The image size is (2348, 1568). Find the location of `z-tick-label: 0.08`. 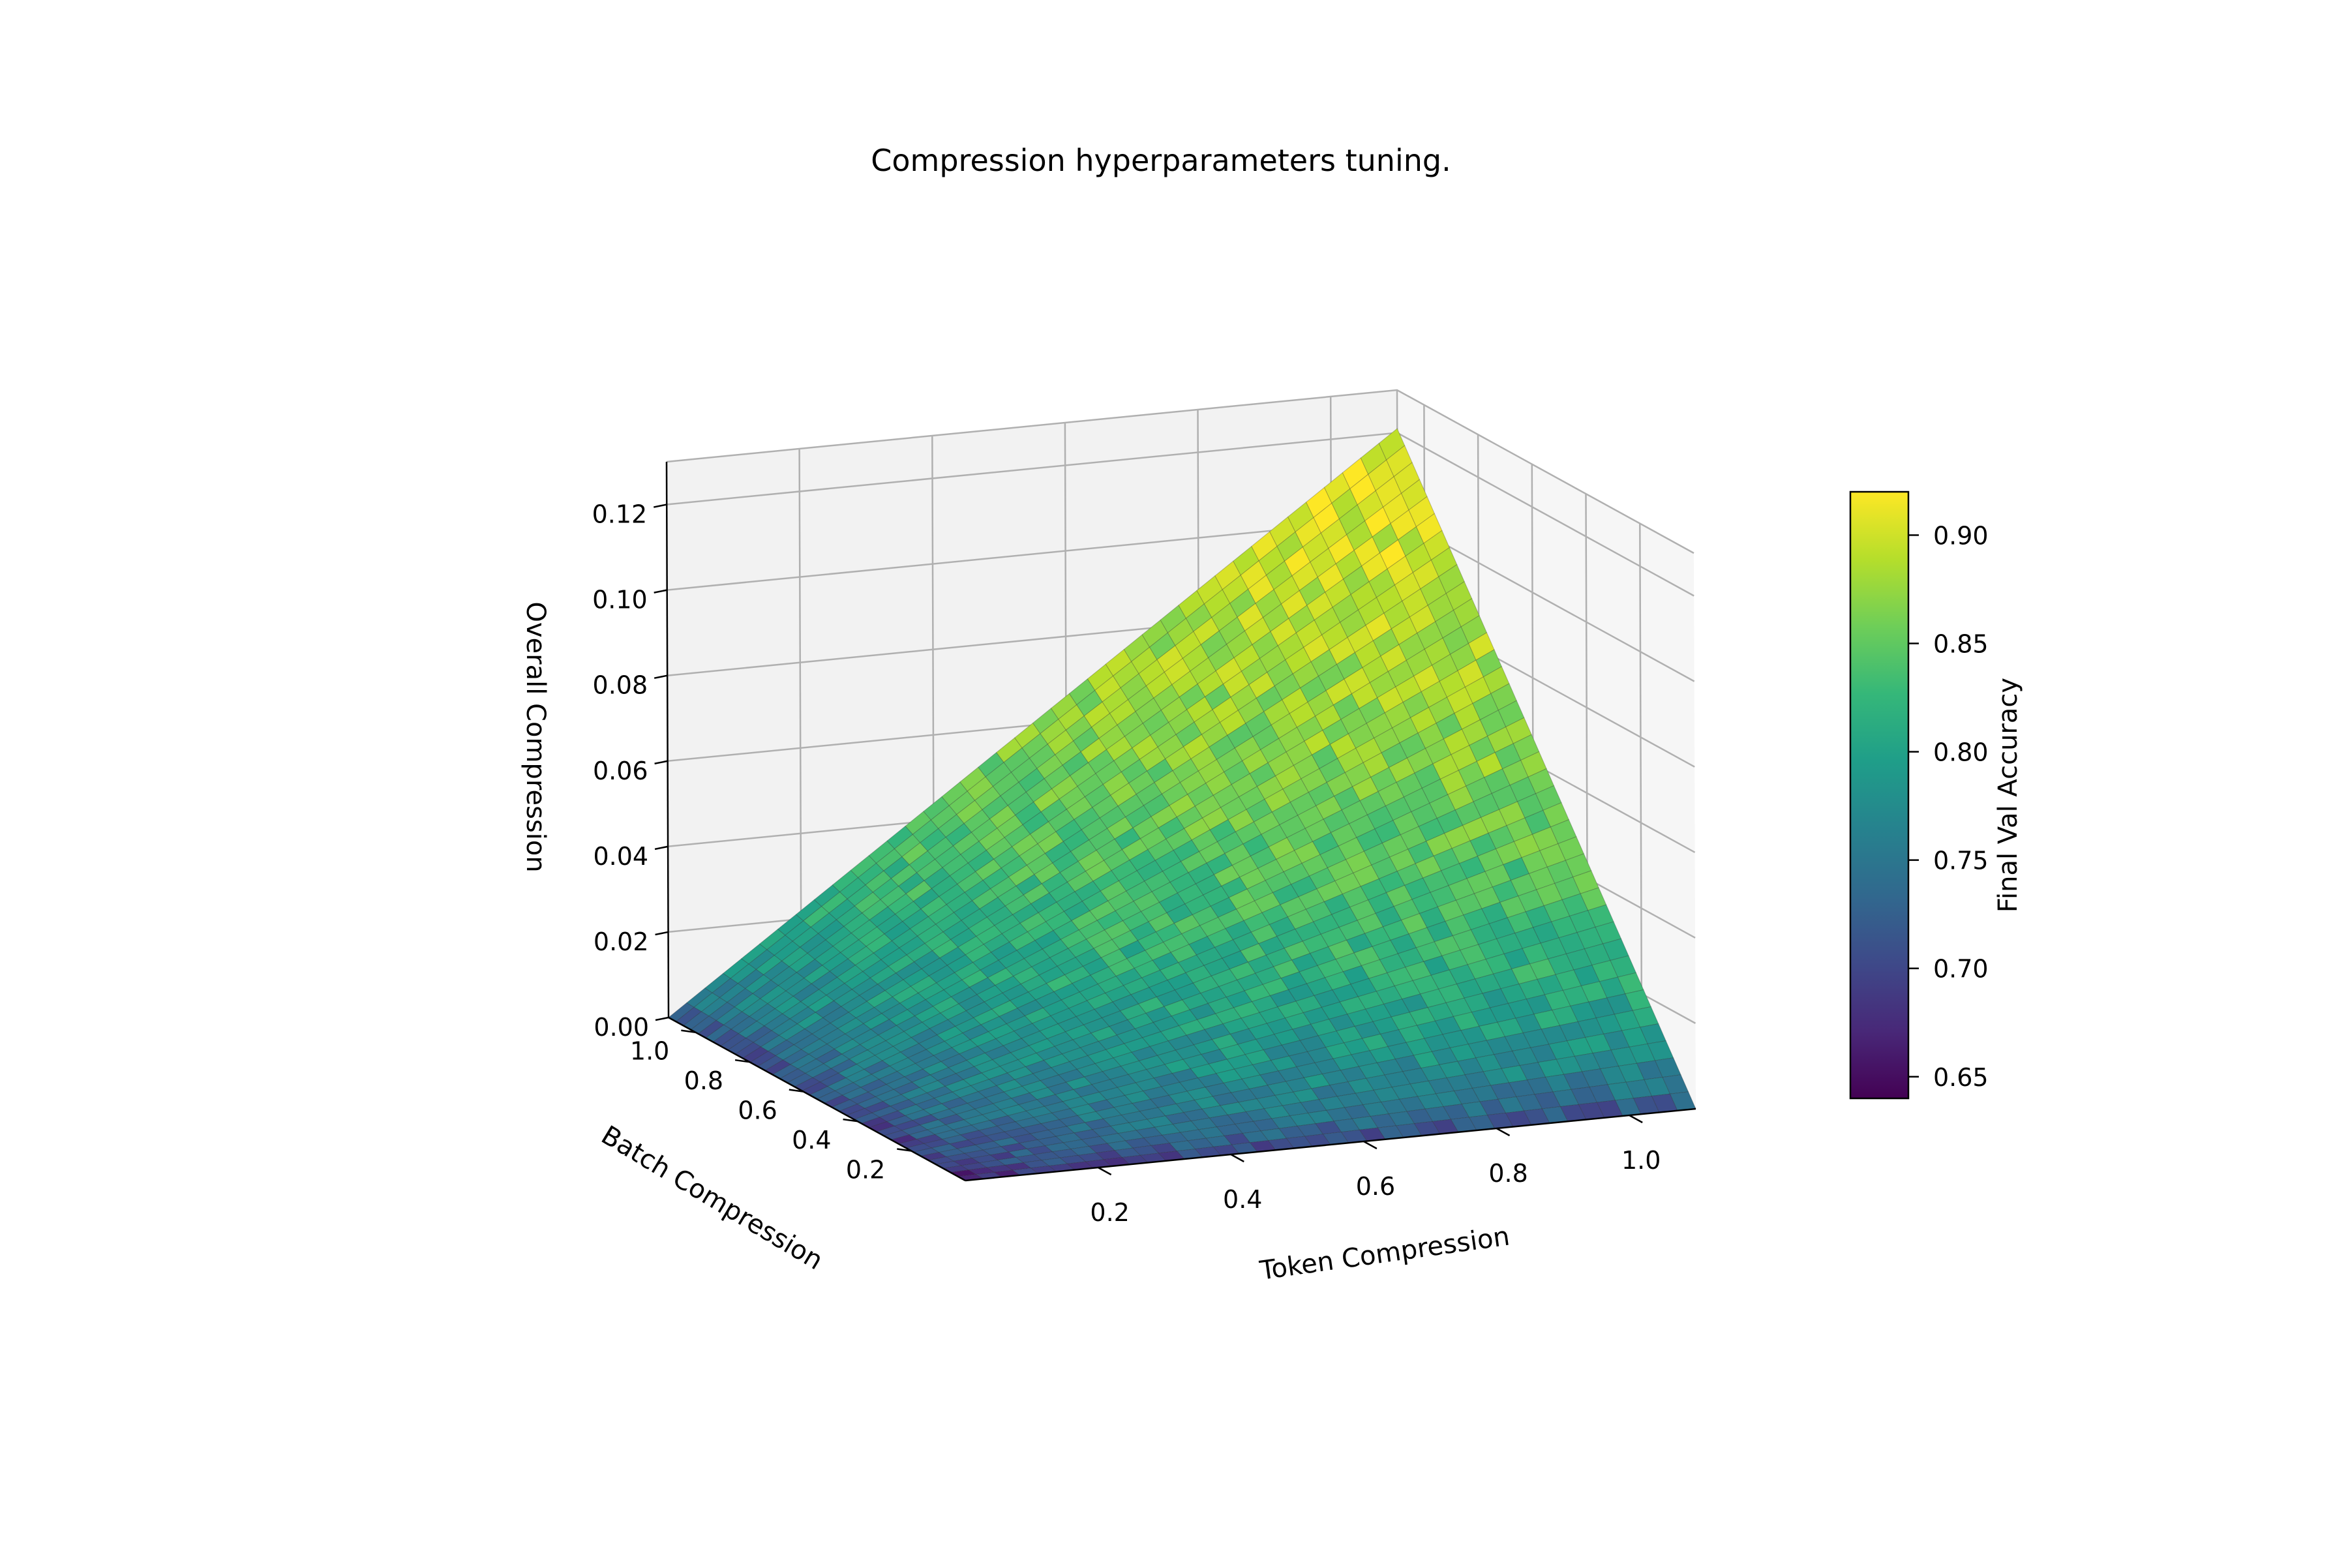

z-tick-label: 0.08 is located at coordinates (621, 685).